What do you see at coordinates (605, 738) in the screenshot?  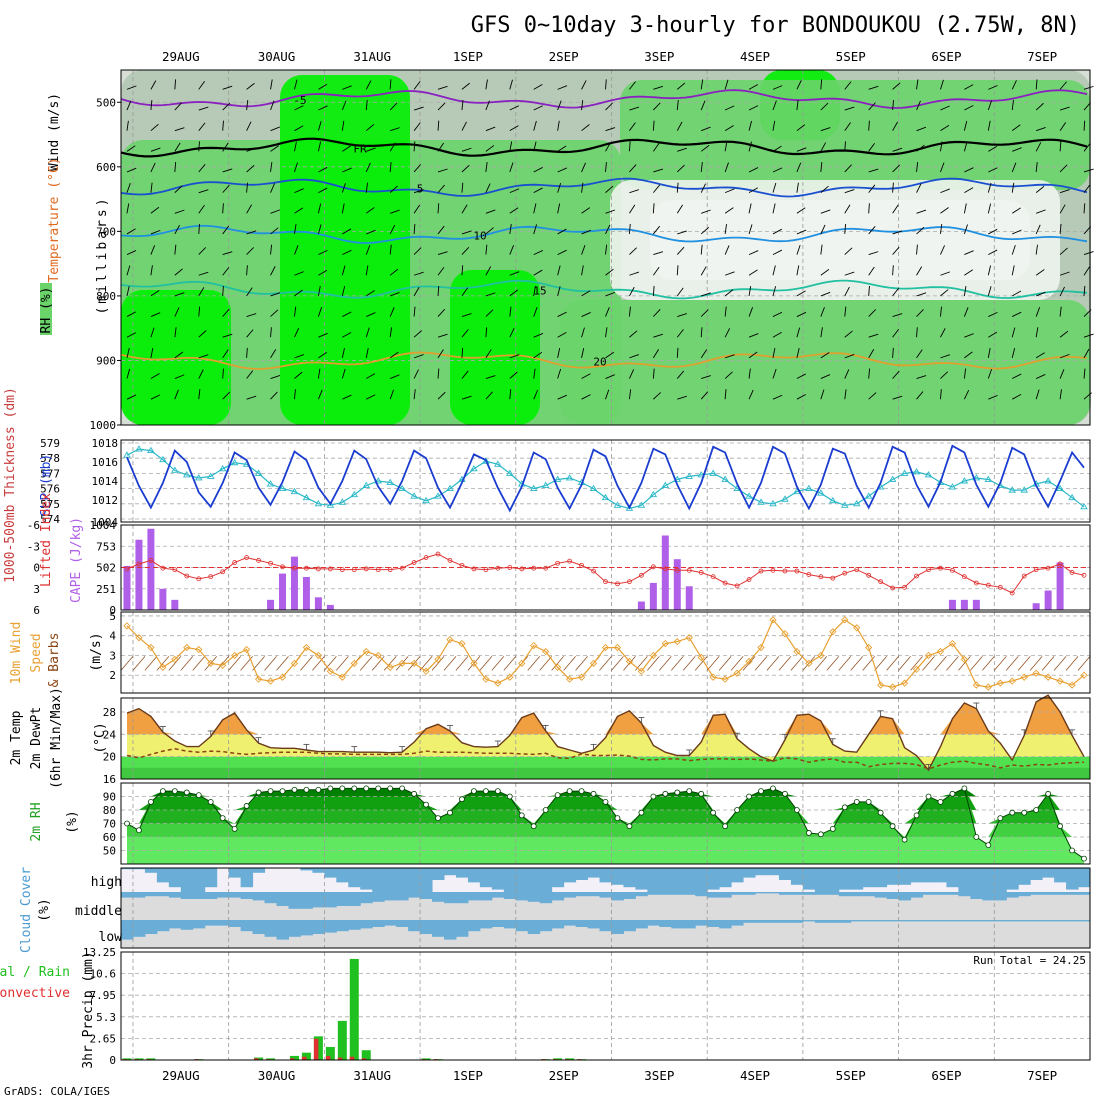 I see `temp-frame` at bounding box center [605, 738].